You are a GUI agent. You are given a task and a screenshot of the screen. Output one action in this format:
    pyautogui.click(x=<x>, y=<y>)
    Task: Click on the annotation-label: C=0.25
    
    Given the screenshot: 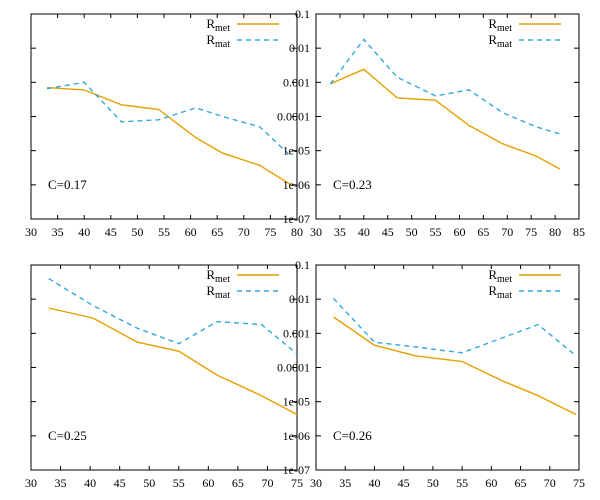 What is the action you would take?
    pyautogui.click(x=67, y=435)
    